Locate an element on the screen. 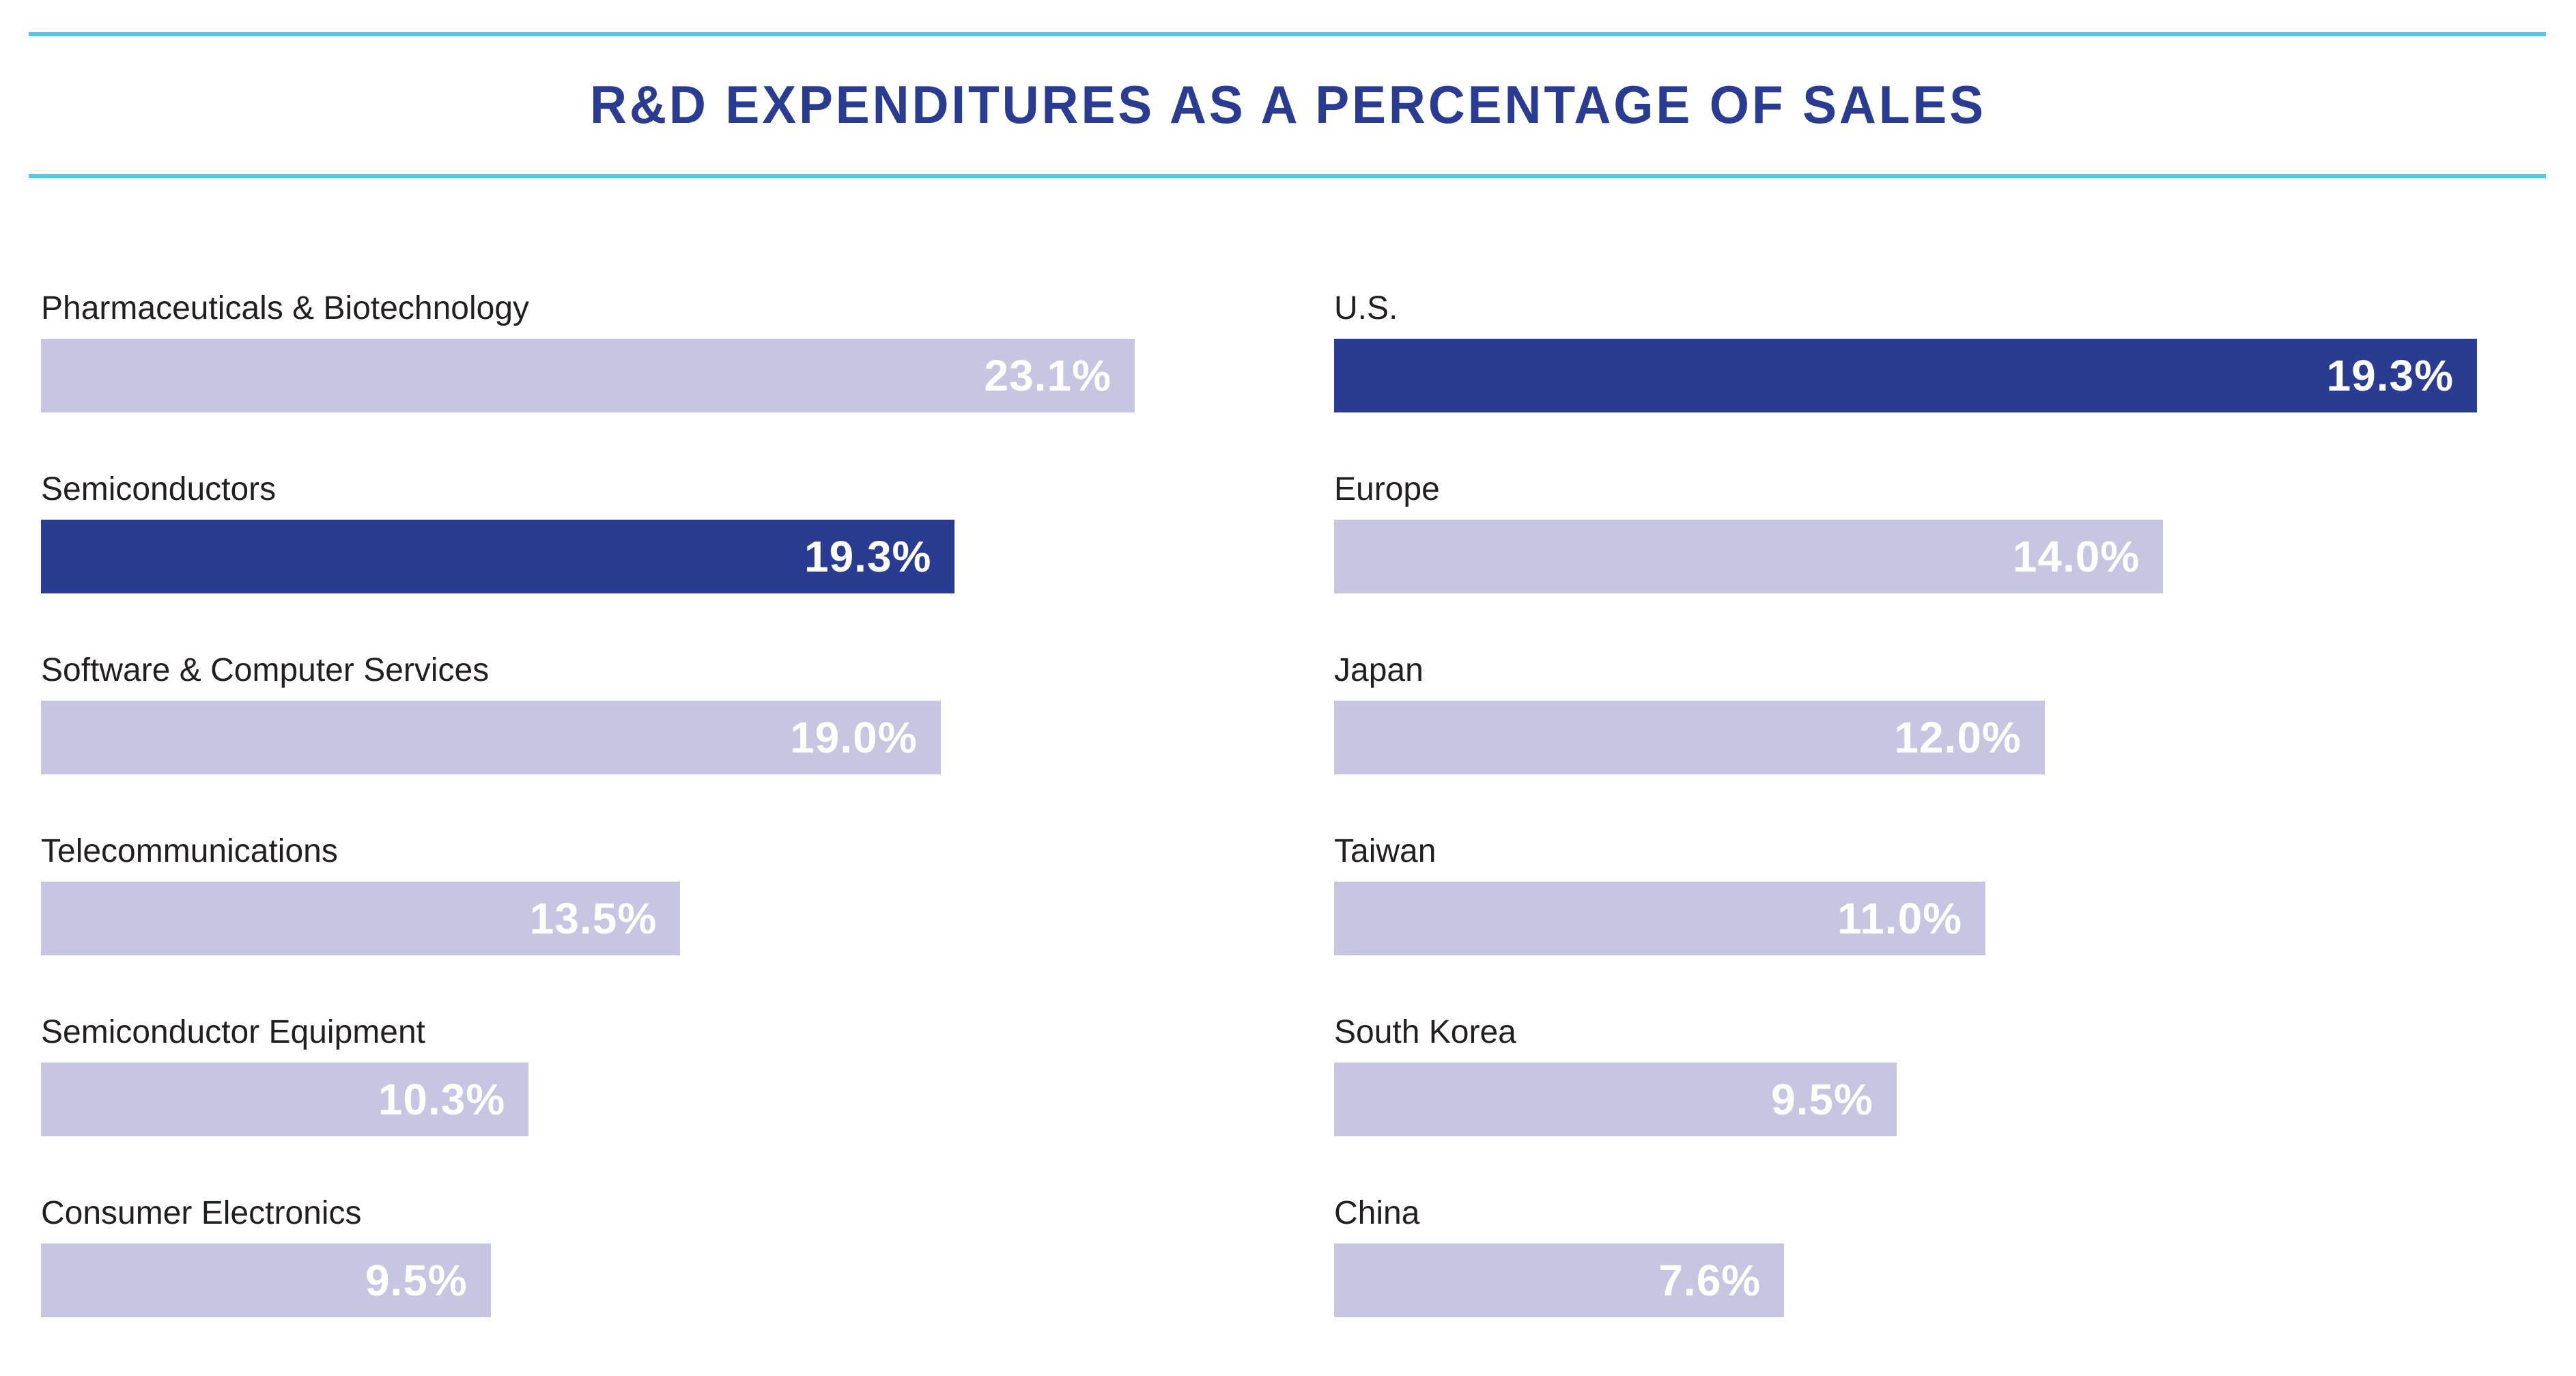 This screenshot has width=2576, height=1376. bar-row: Taiwan 11.0% is located at coordinates (1906, 922).